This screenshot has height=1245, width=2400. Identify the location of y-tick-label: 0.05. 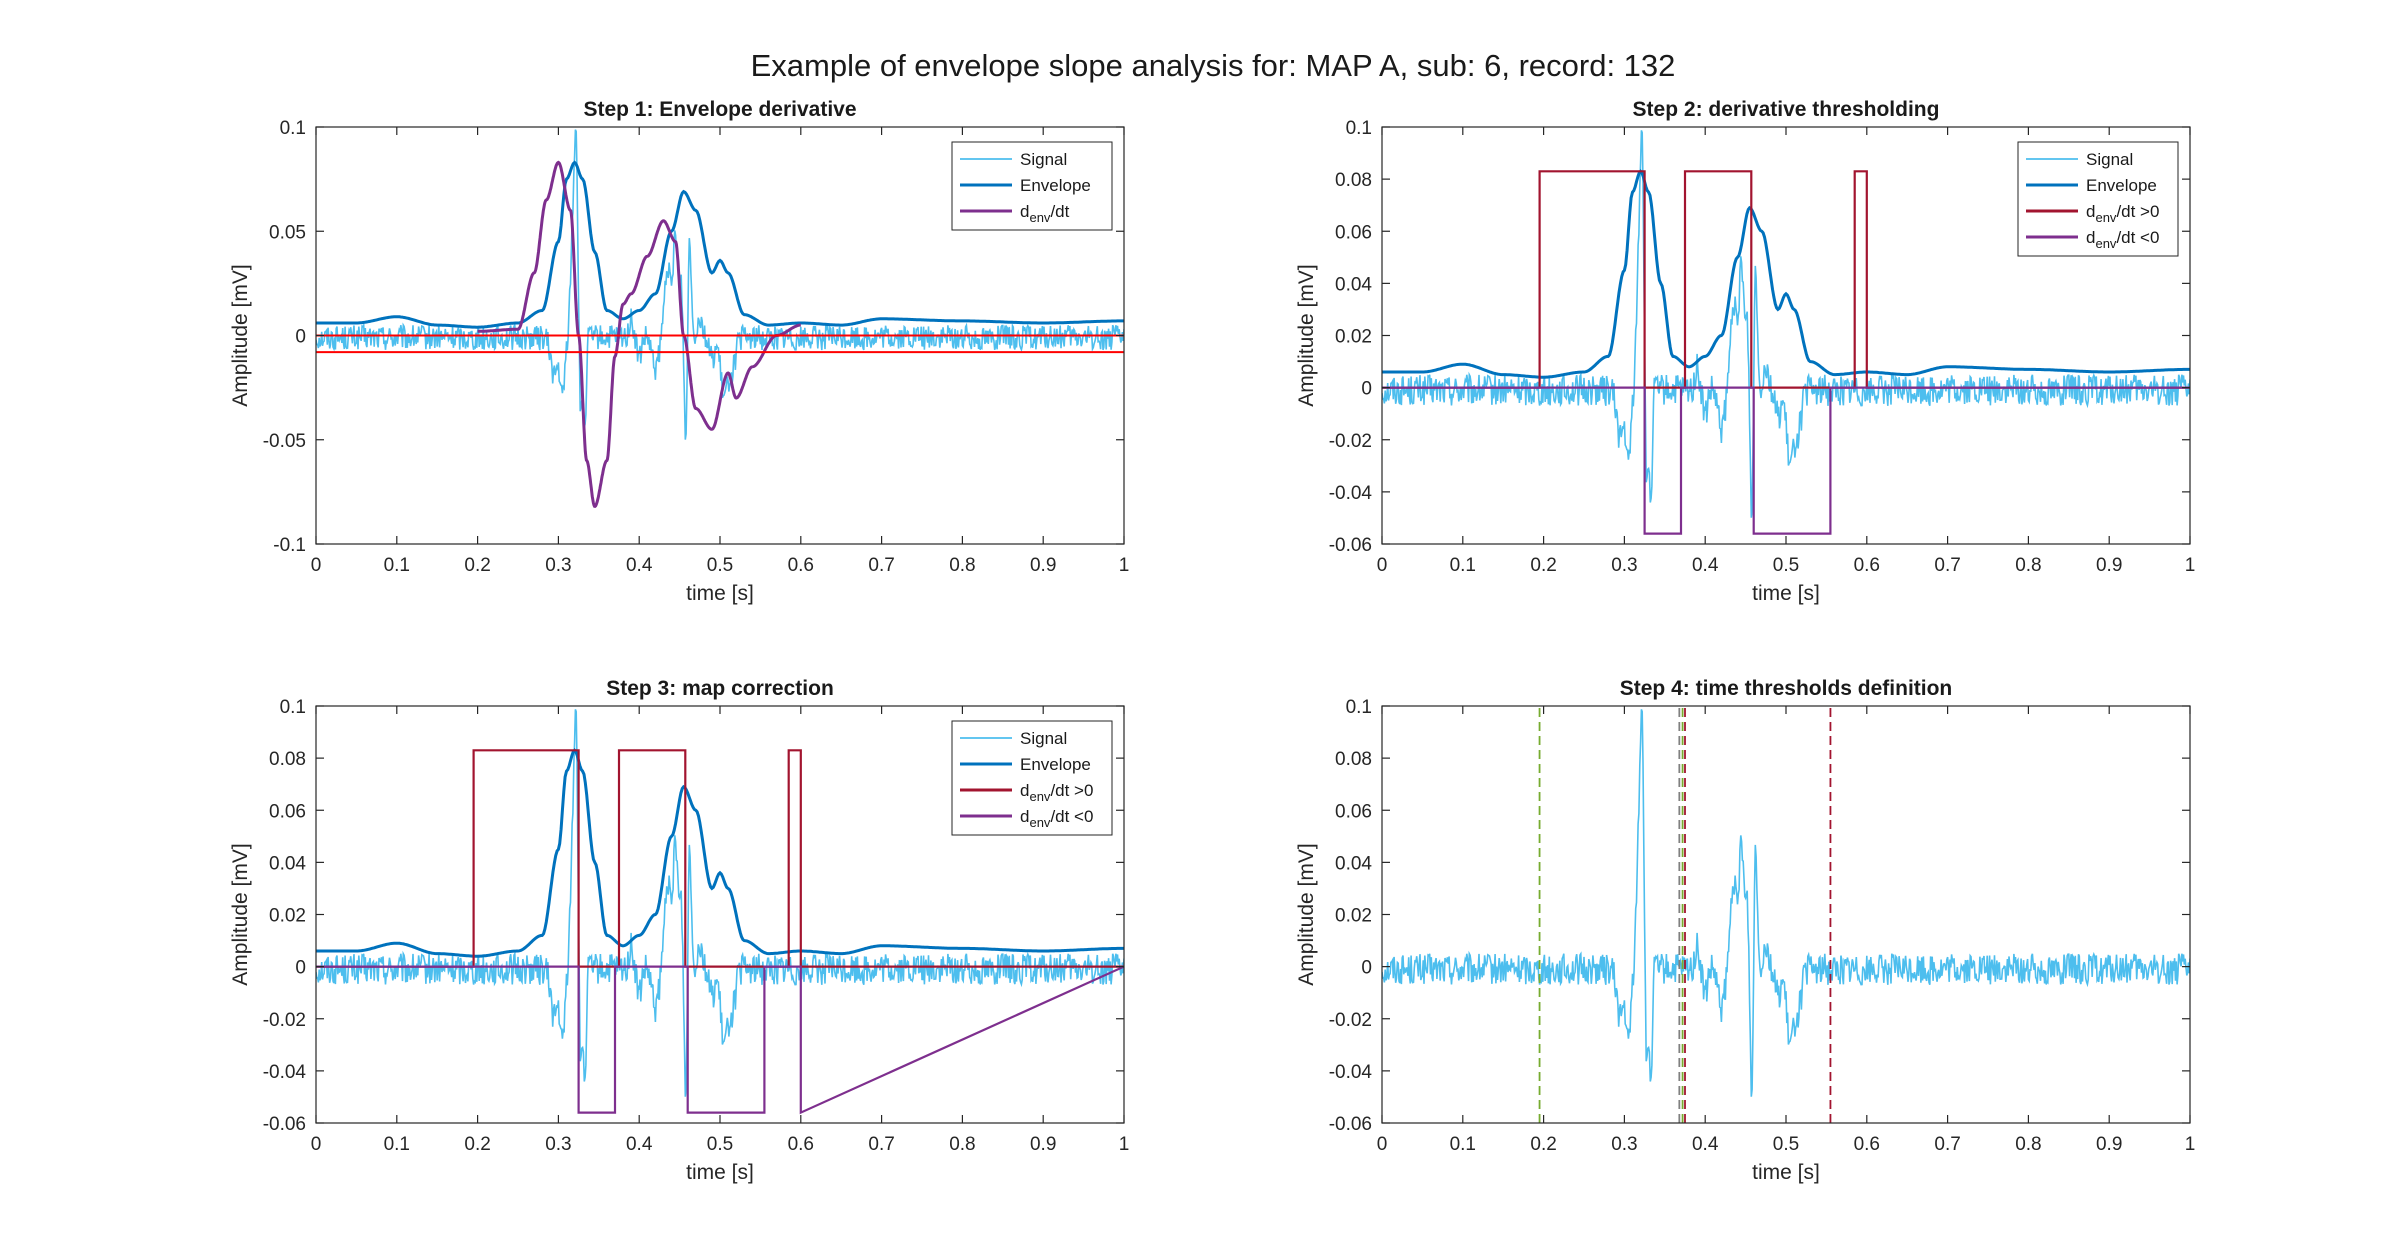
(287, 232).